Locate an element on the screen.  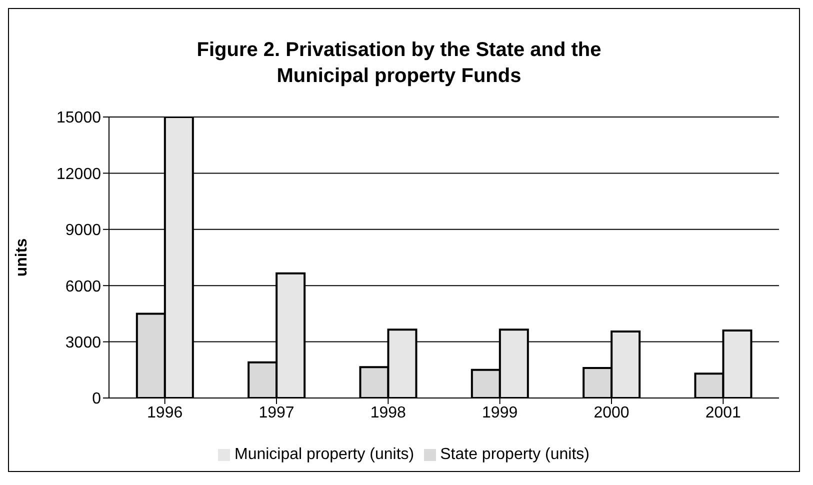
x-tick-label: 1998 is located at coordinates (388, 413).